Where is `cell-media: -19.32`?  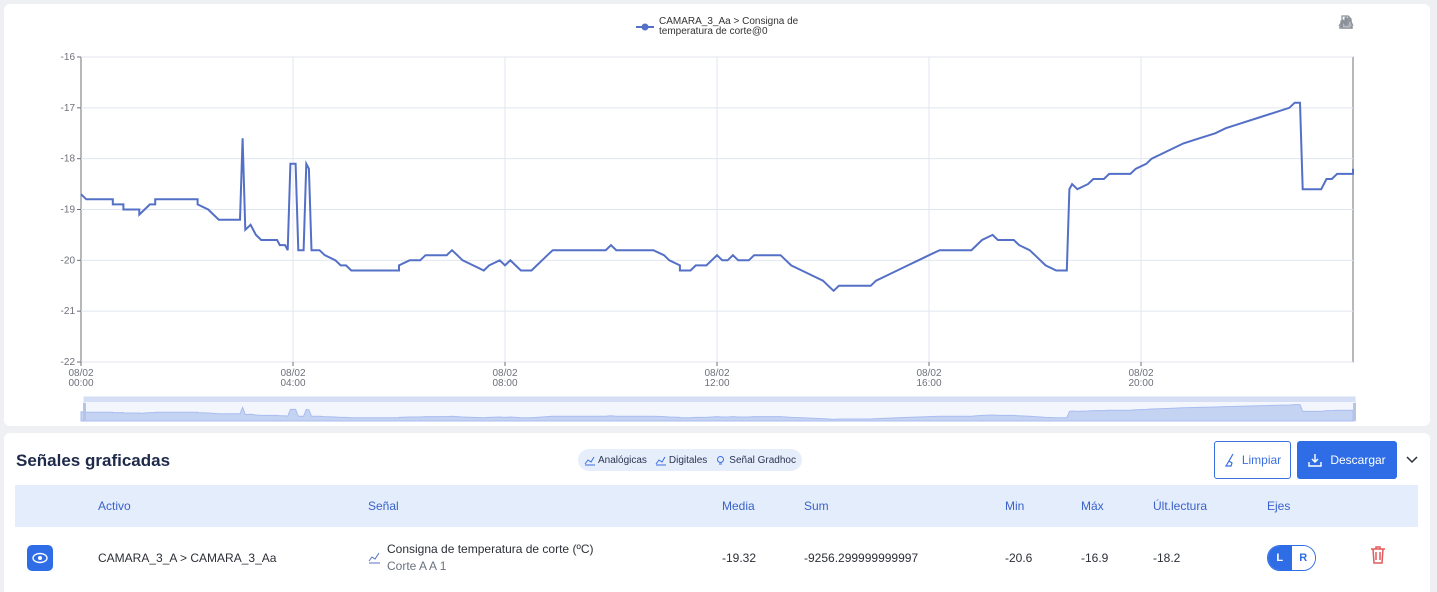 cell-media: -19.32 is located at coordinates (739, 558).